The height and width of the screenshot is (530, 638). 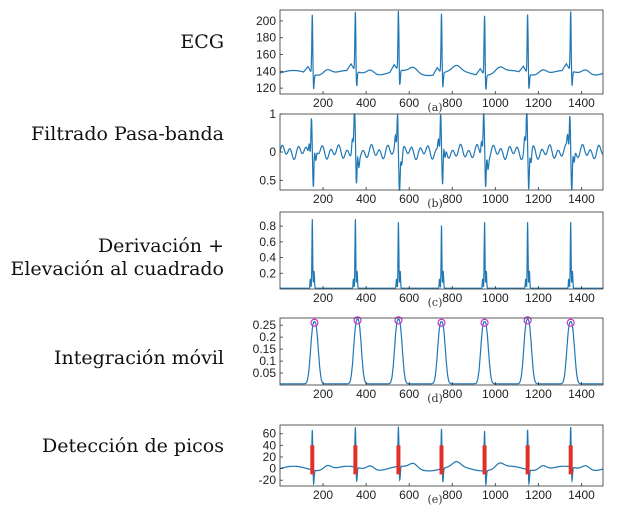 What do you see at coordinates (268, 480) in the screenshot?
I see `y-tick-label: -20` at bounding box center [268, 480].